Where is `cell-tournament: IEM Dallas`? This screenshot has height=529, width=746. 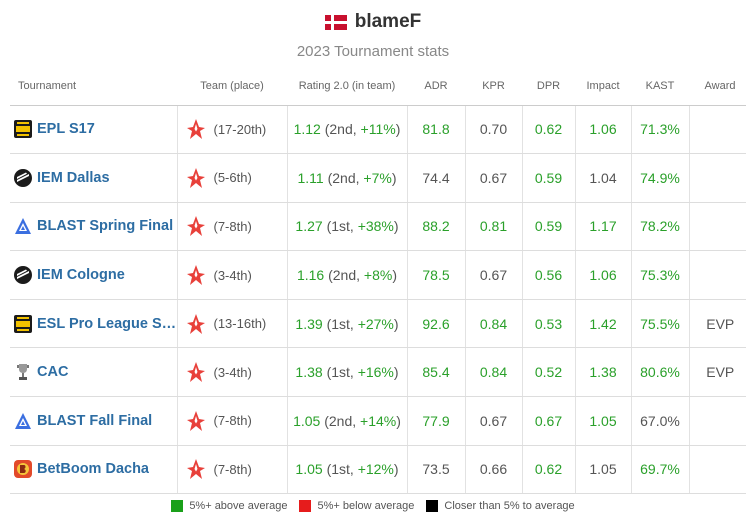
cell-tournament: IEM Dallas is located at coordinates (94, 178).